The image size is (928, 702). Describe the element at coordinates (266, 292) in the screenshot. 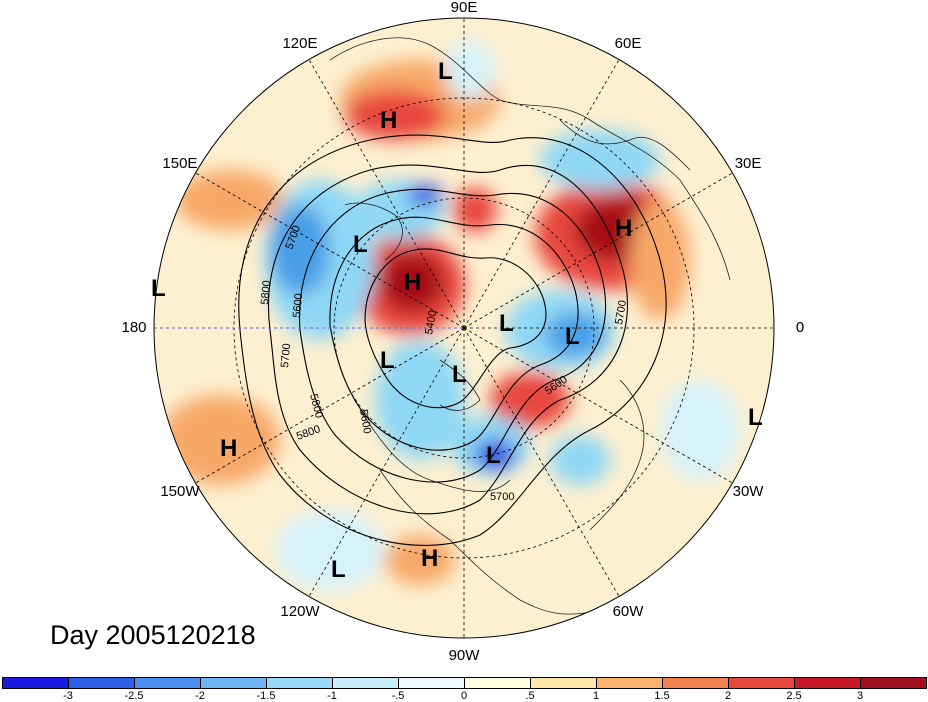

I see `contour-label: 5800` at that location.